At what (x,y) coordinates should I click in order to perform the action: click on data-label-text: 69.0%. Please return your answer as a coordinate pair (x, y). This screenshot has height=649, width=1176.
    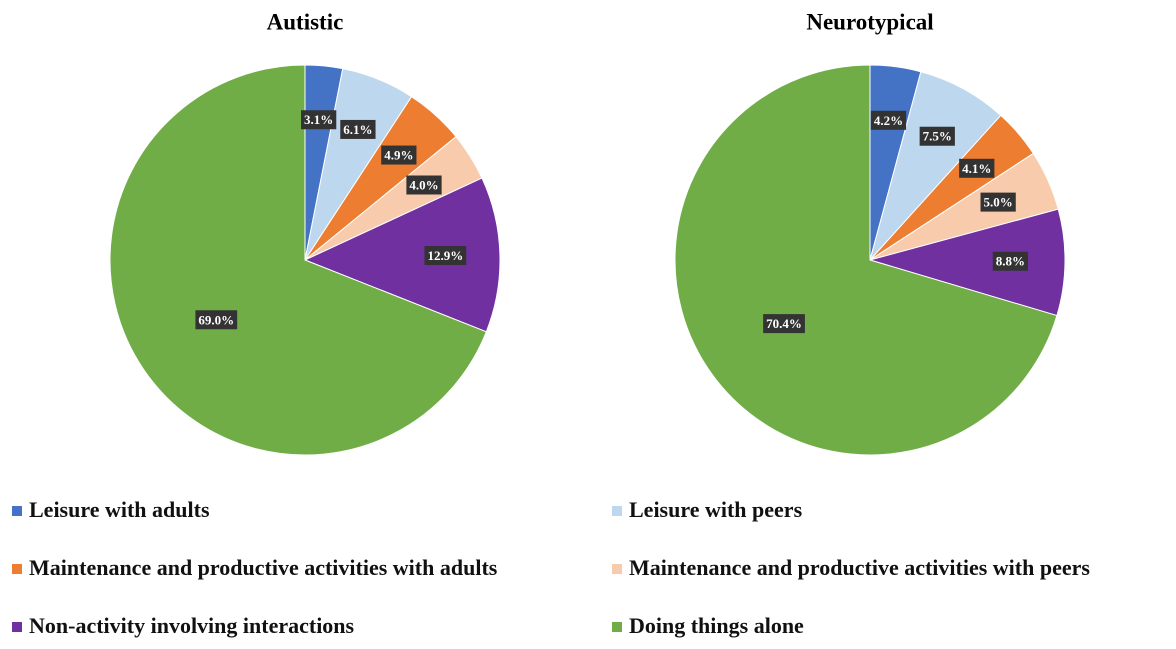
    Looking at the image, I should click on (216, 319).